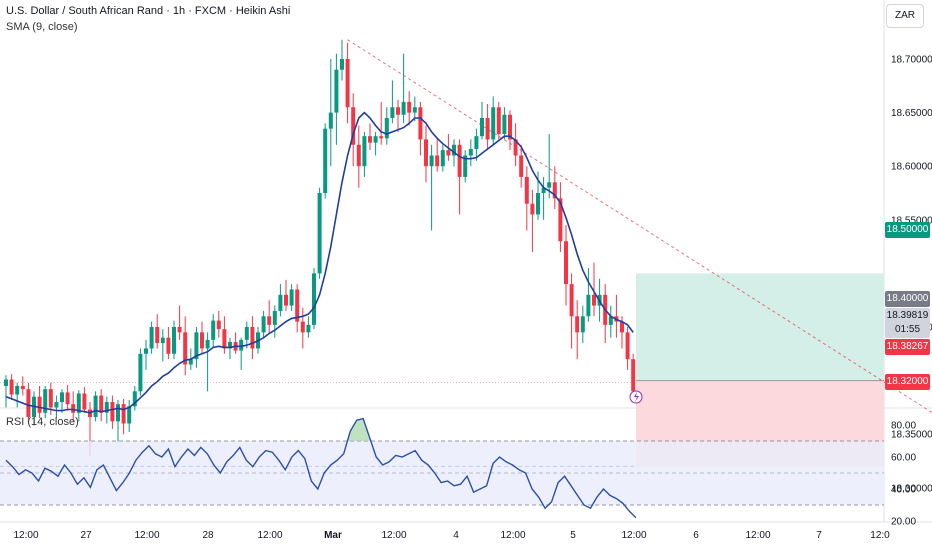 Image resolution: width=932 pixels, height=555 pixels. What do you see at coordinates (880, 535) in the screenshot?
I see `time-axis-label: 12:0` at bounding box center [880, 535].